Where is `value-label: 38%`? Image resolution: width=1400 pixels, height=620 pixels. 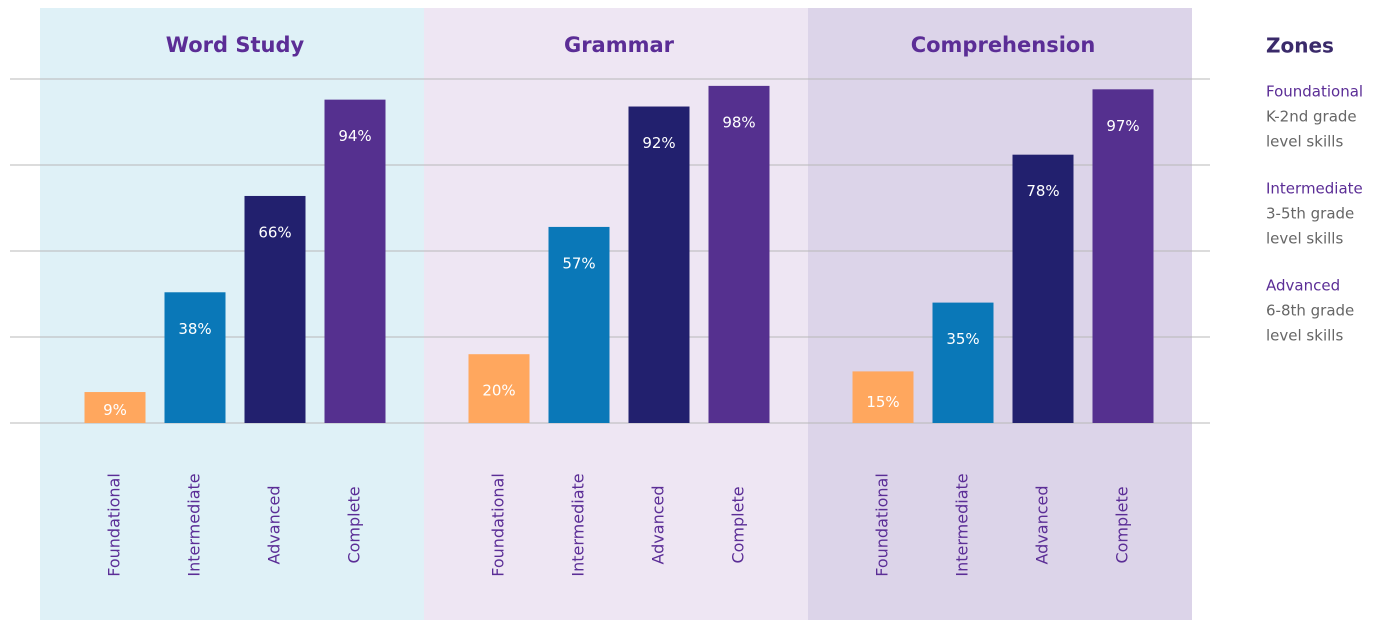 value-label: 38% is located at coordinates (194, 329).